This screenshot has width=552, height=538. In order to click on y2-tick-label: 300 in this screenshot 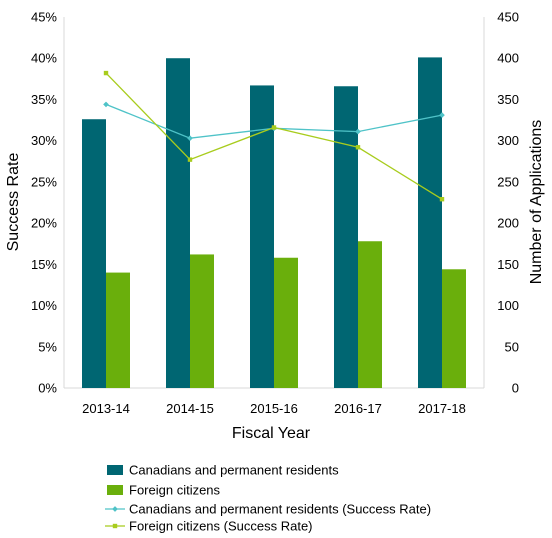, I will do `click(508, 140)`.